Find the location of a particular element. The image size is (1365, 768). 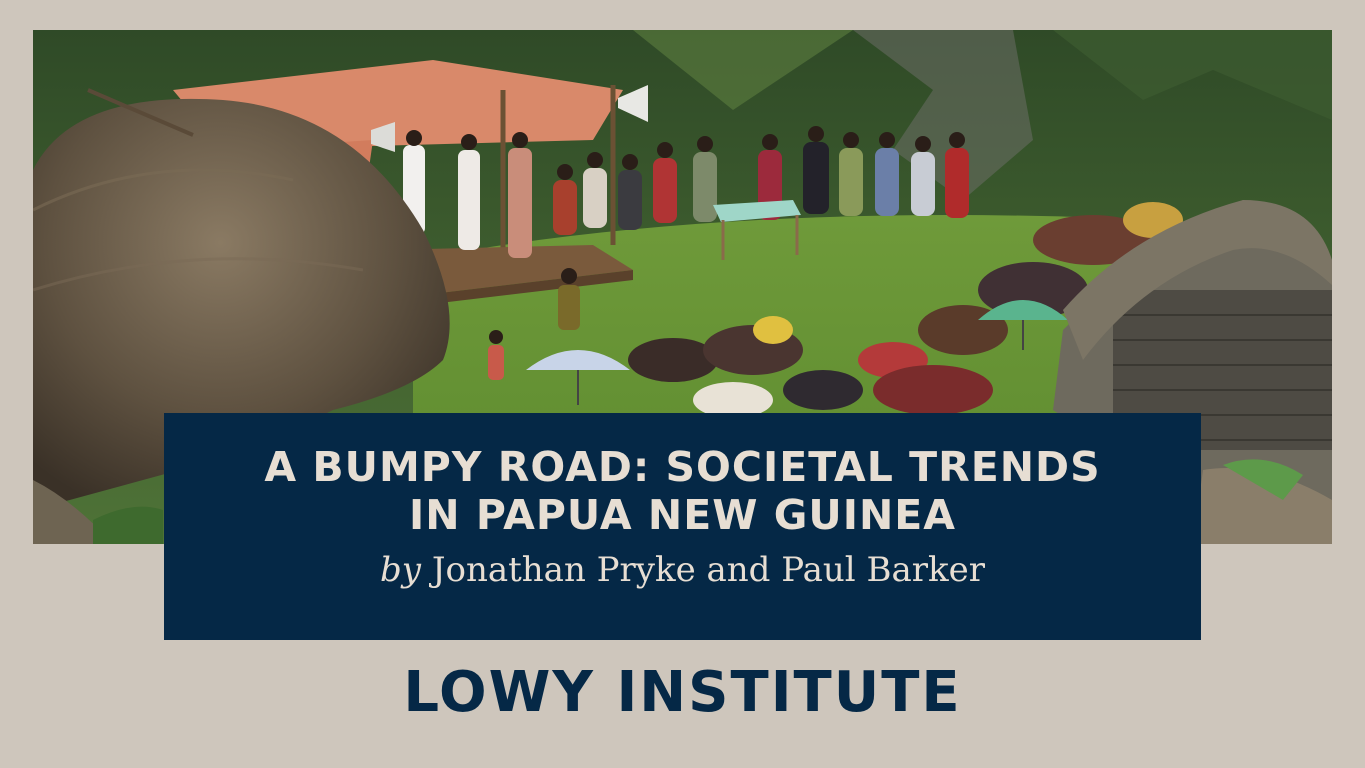

byline-authors: Jonathan Pryke and Paul Barker is located at coordinates (708, 570).